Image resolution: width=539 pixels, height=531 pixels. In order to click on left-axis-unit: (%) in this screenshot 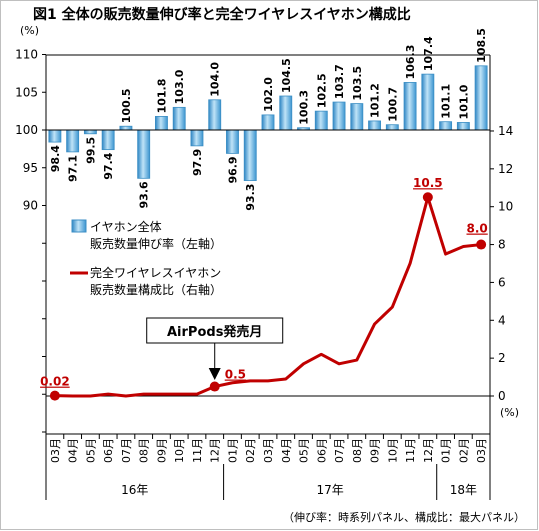, I will do `click(29, 30)`.